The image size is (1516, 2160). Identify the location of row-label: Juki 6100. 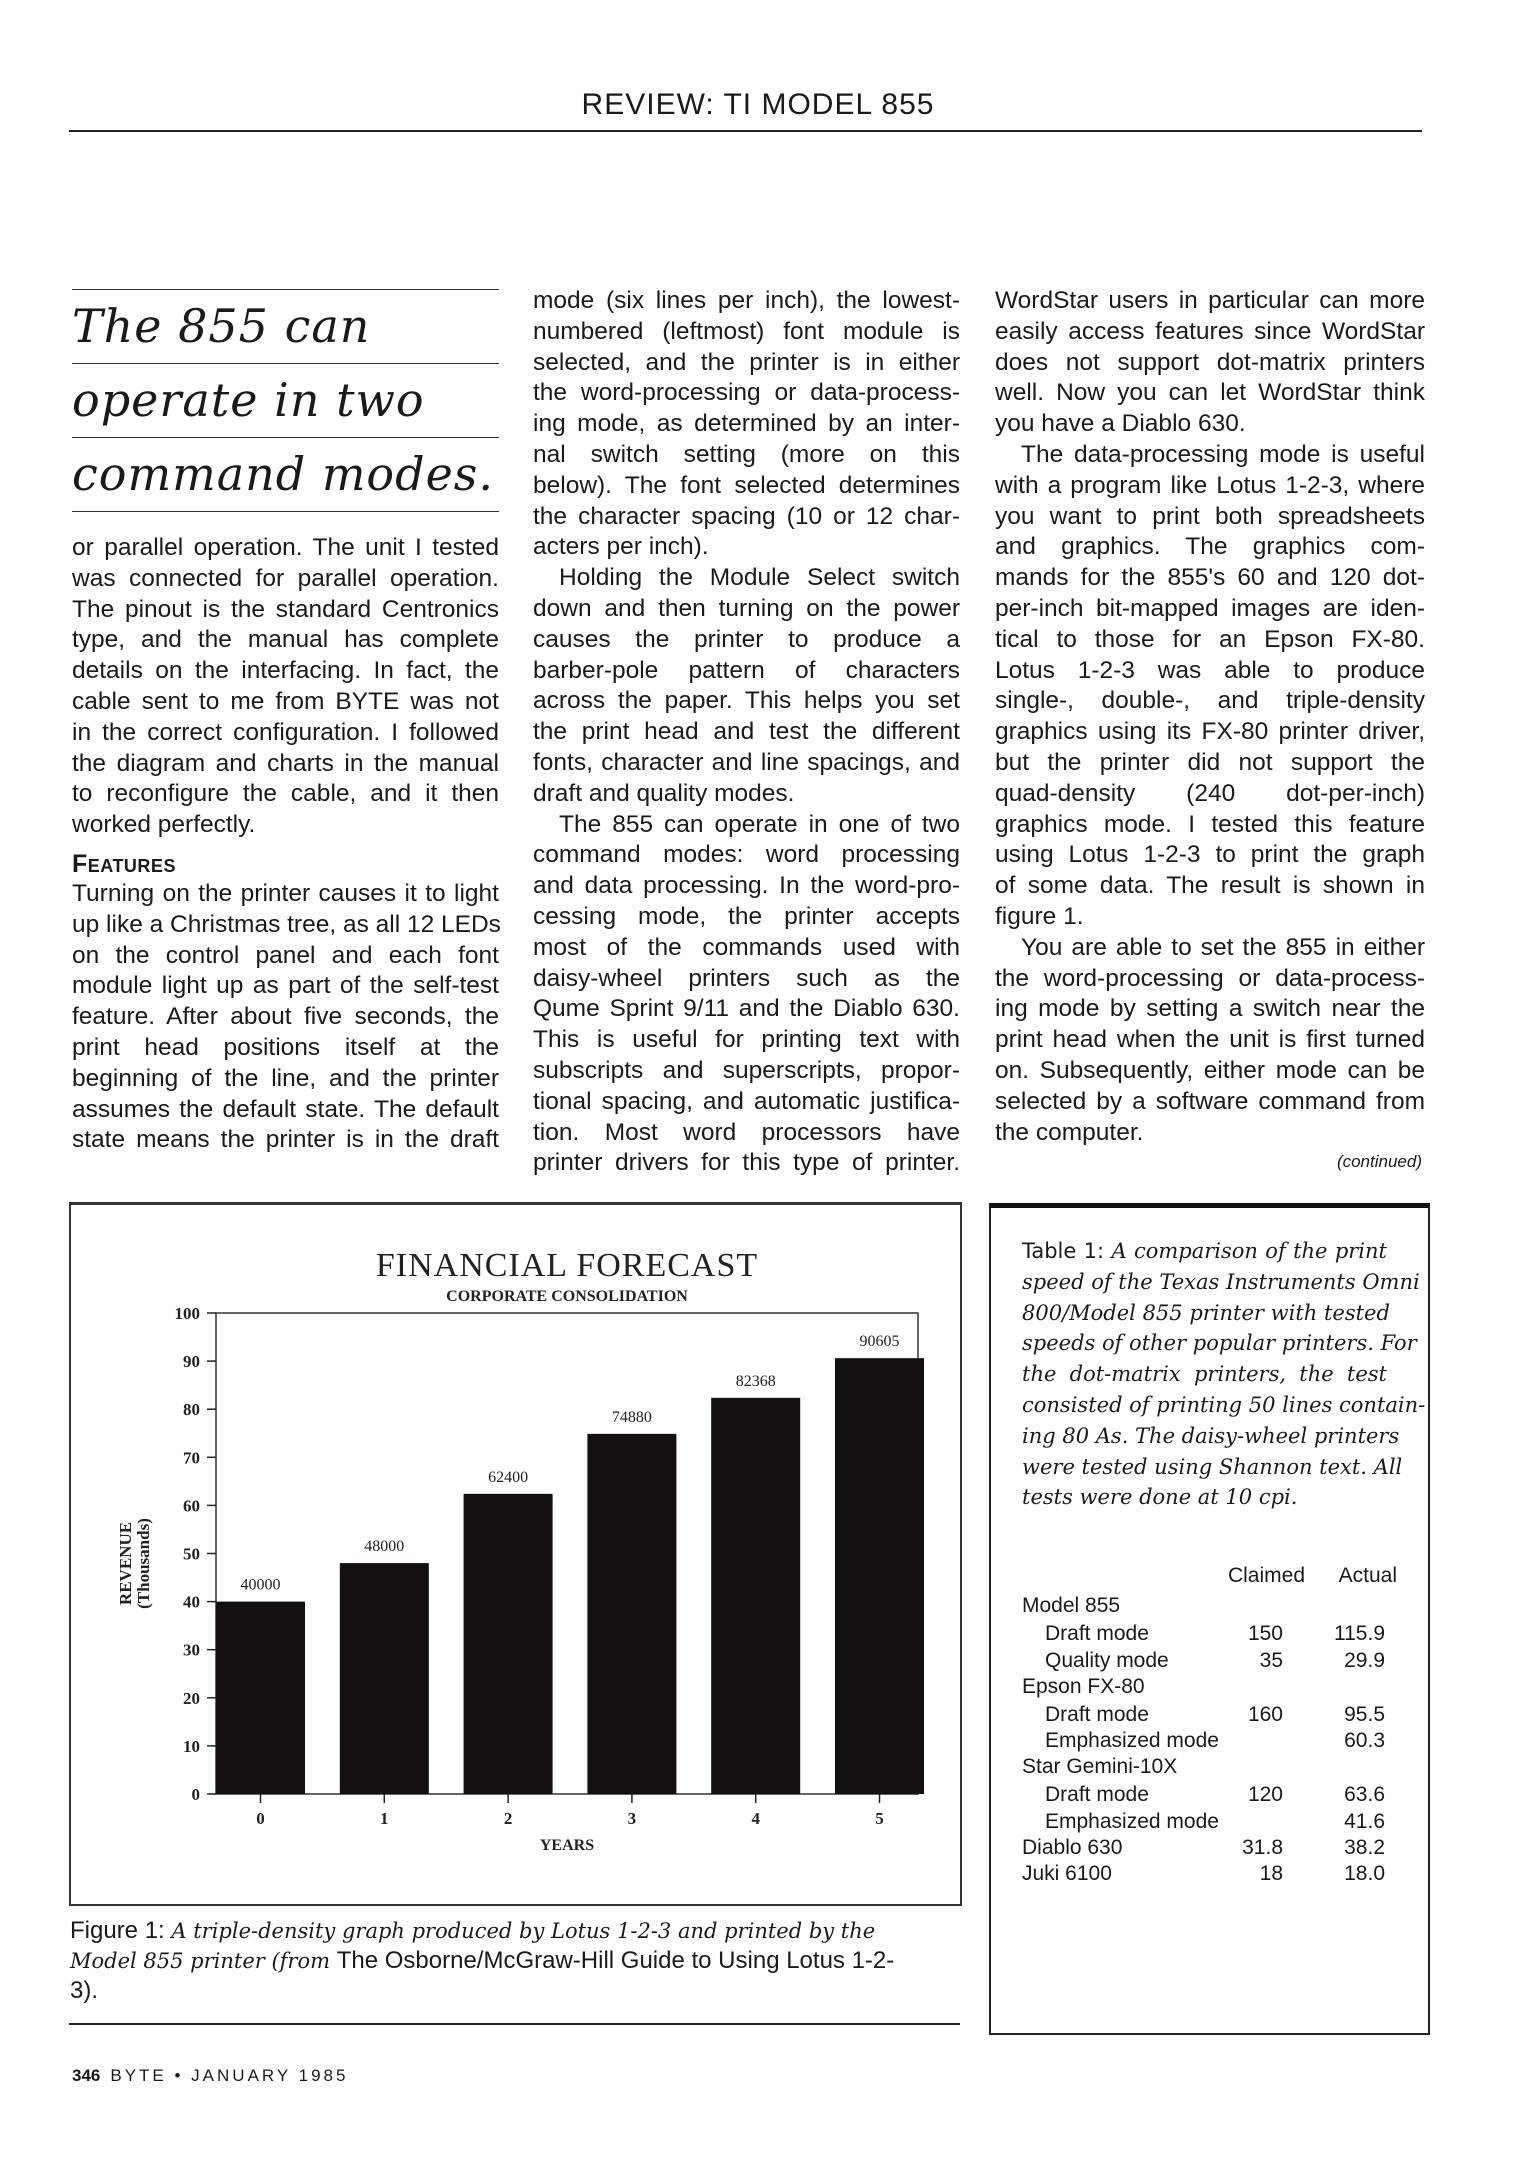
(1067, 1873).